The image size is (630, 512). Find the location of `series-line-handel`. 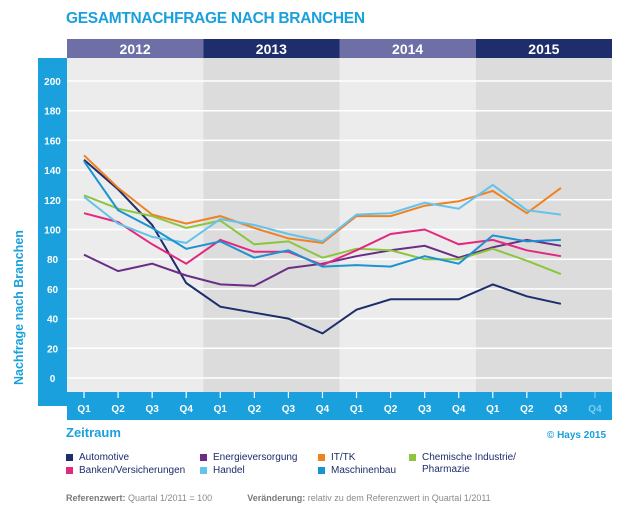

series-line-handel is located at coordinates (322, 213).